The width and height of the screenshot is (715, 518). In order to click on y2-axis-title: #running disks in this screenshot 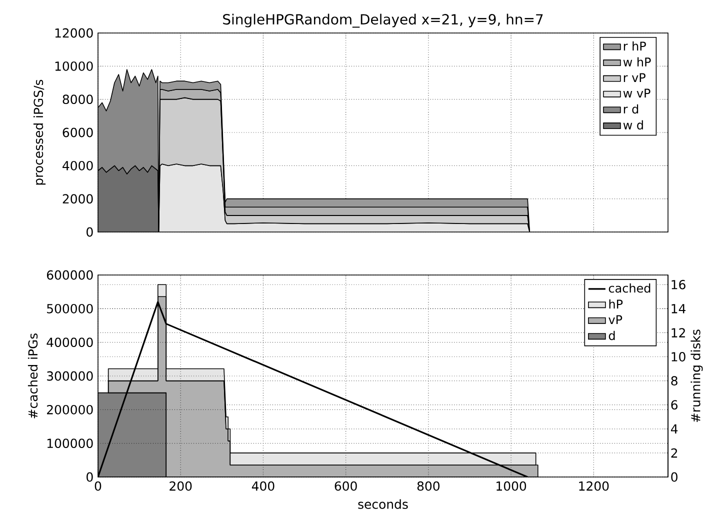, I will do `click(696, 376)`.